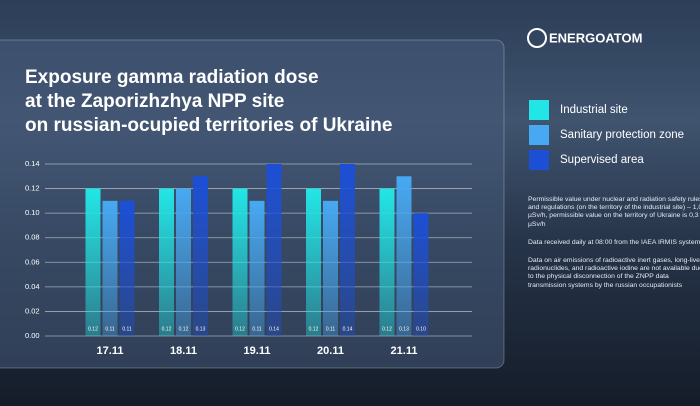 This screenshot has height=406, width=700. Describe the element at coordinates (257, 351) in the screenshot. I see `x-tick-label: 19.11` at that location.